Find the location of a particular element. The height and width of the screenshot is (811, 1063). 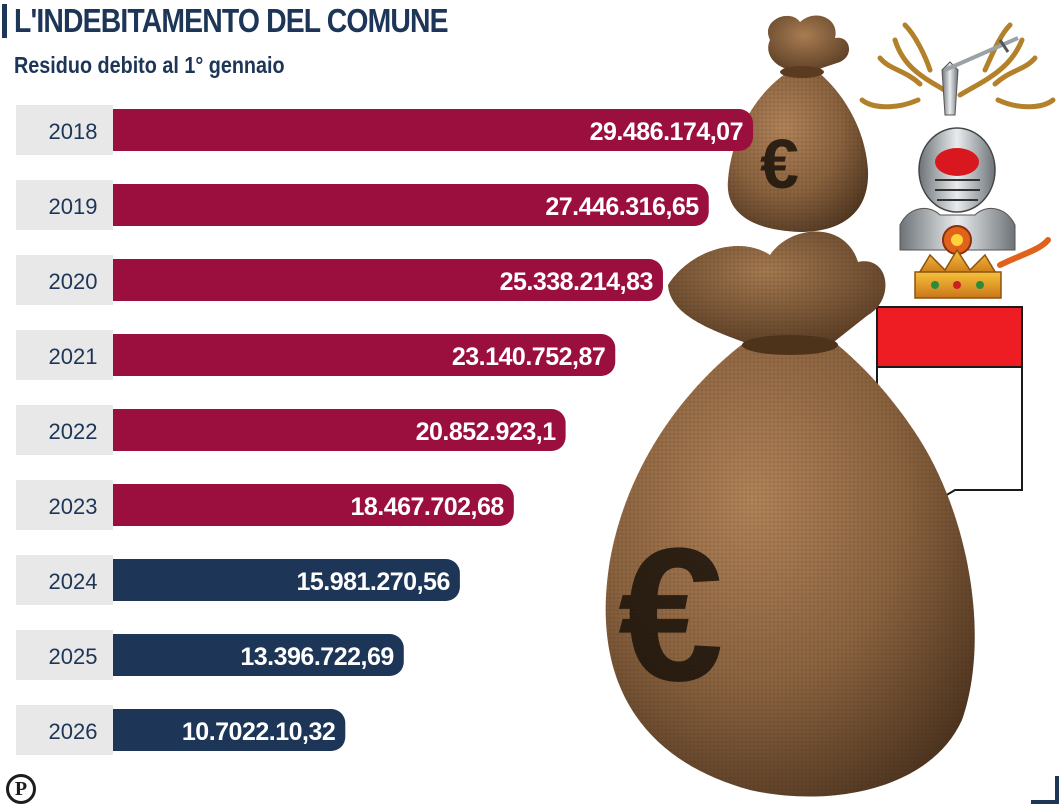

bar-value-label: 15.981.270,56 is located at coordinates (372, 582).